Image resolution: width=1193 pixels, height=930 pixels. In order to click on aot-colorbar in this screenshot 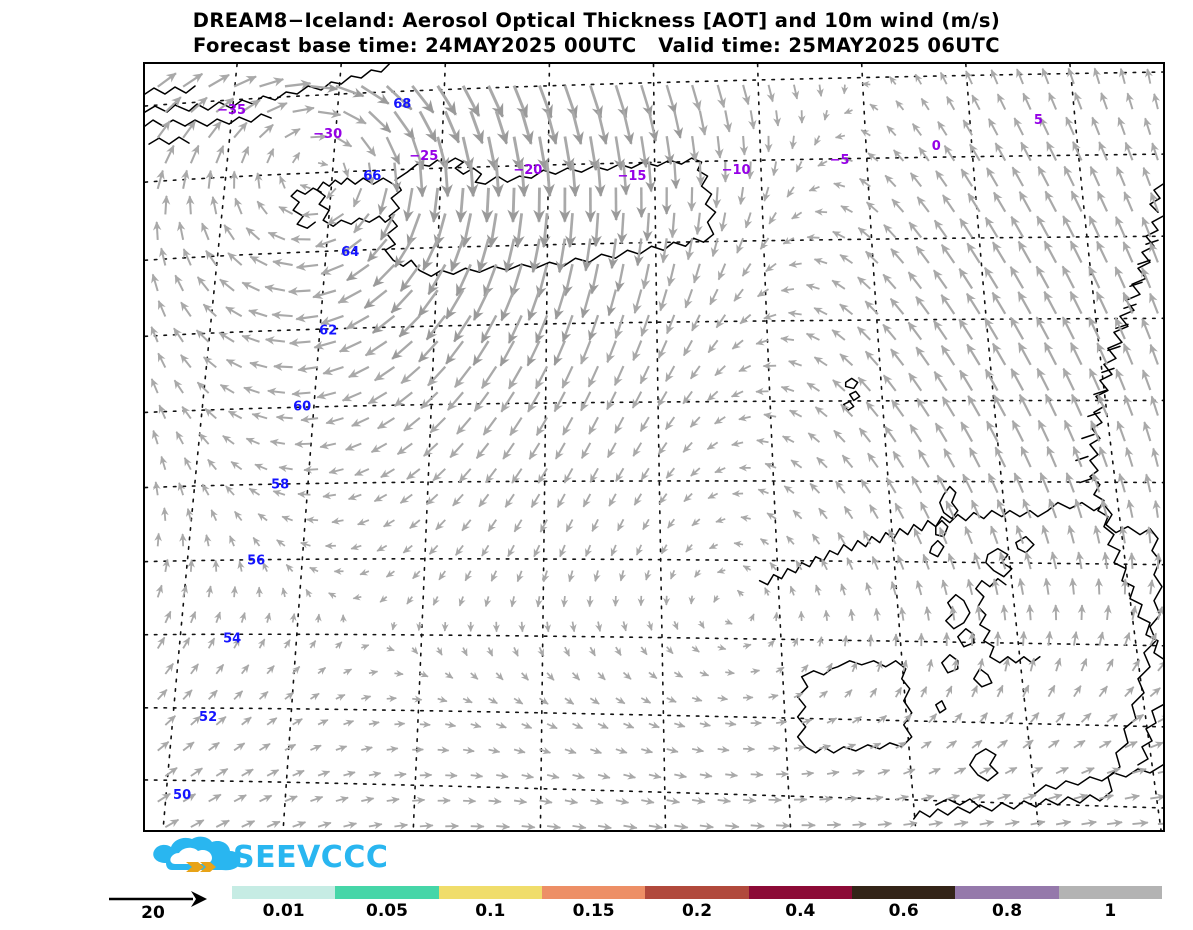, I will do `click(697, 892)`.